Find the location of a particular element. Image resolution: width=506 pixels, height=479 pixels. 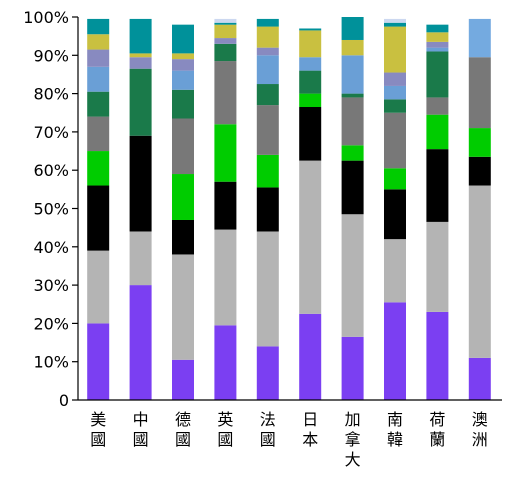

y-tick-label: 30% is located at coordinates (51, 285).